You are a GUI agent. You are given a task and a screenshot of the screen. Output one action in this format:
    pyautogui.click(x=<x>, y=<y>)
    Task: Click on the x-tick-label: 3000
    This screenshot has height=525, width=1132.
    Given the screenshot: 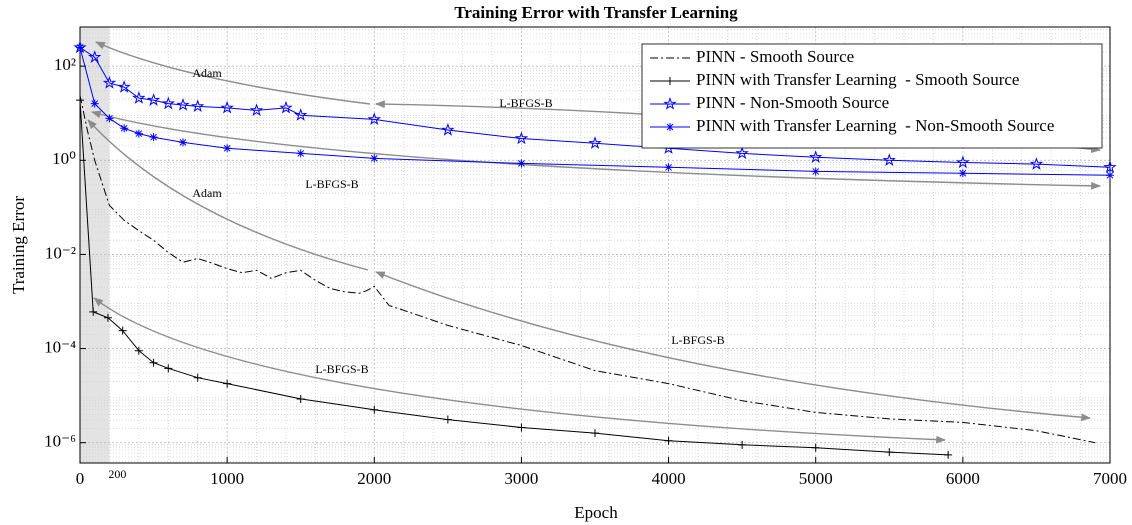 What is the action you would take?
    pyautogui.click(x=521, y=478)
    